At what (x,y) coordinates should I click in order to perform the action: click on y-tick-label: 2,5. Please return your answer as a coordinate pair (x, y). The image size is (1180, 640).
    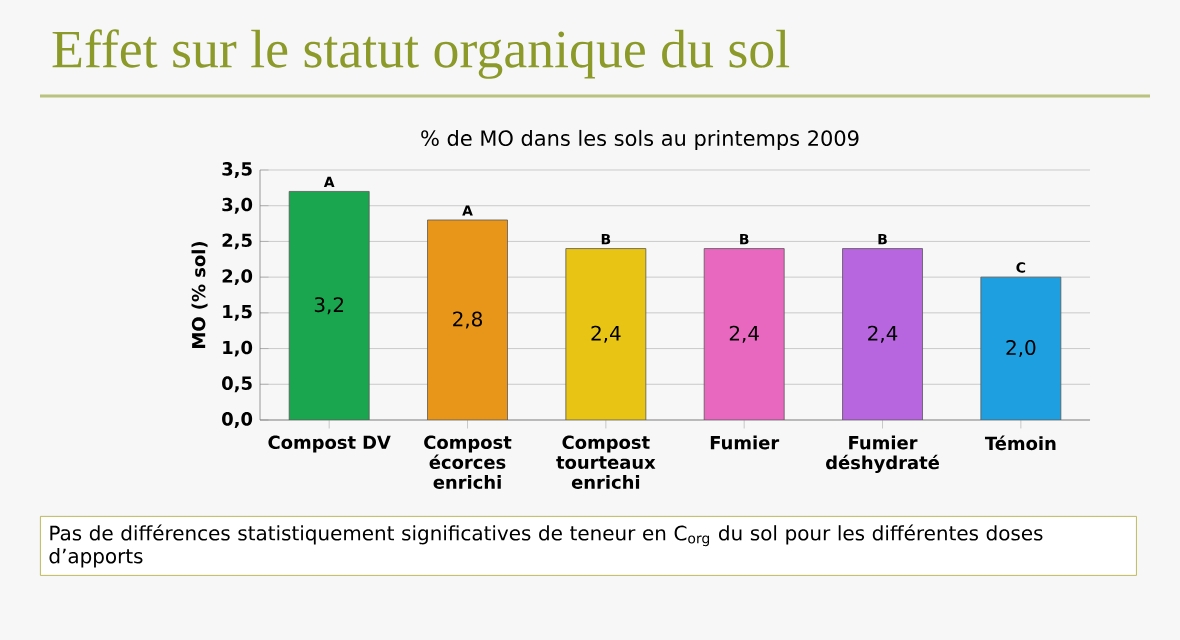
    Looking at the image, I should click on (237, 241).